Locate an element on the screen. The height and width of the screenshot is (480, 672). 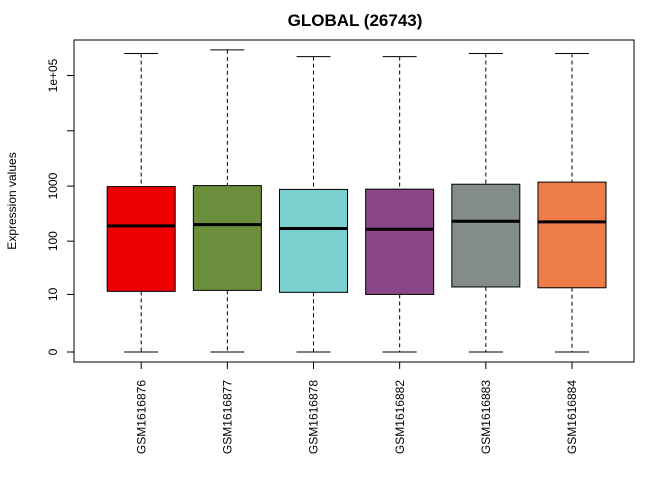
x-tick-label: GSM1616882 is located at coordinates (400, 417).